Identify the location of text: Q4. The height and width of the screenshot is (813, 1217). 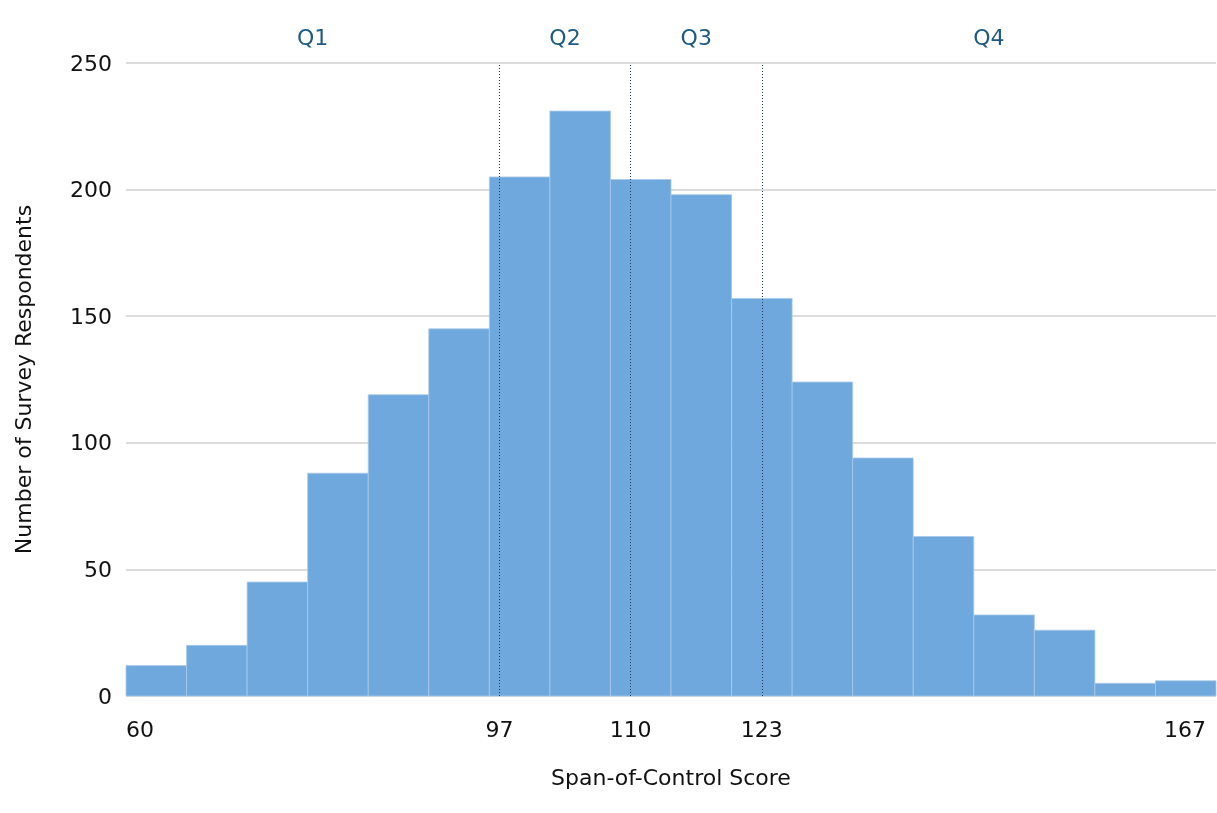
(989, 37).